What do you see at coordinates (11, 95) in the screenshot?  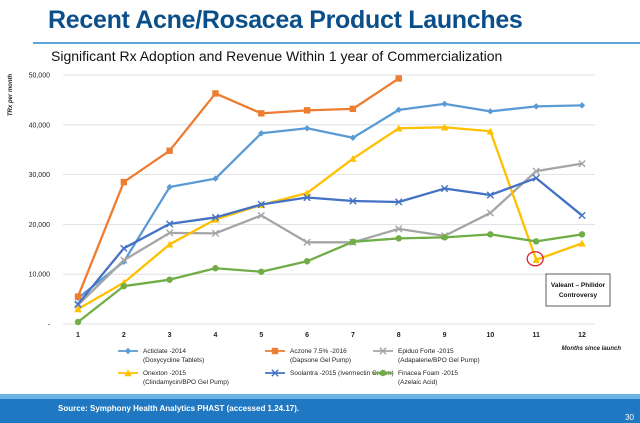 I see `y-axis-label: TRx per month` at bounding box center [11, 95].